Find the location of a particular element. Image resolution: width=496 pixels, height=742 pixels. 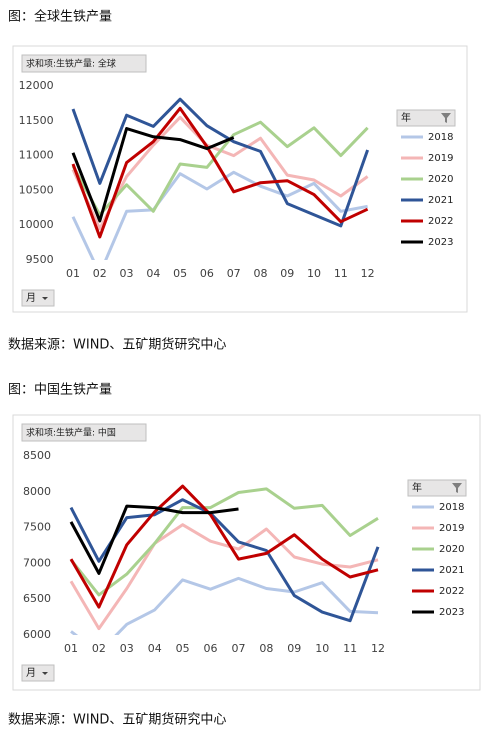

figure-title: 图：中国生铁产量 is located at coordinates (60, 390).